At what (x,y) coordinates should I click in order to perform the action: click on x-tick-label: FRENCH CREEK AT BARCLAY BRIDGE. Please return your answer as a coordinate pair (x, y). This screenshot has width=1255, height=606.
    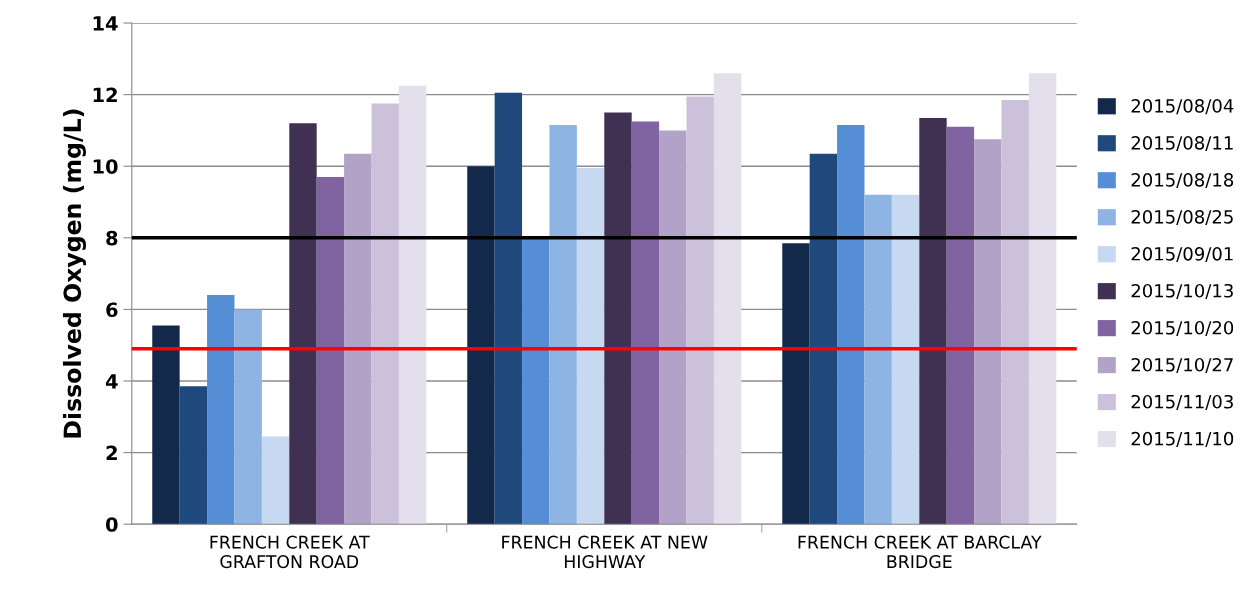
    Looking at the image, I should click on (920, 552).